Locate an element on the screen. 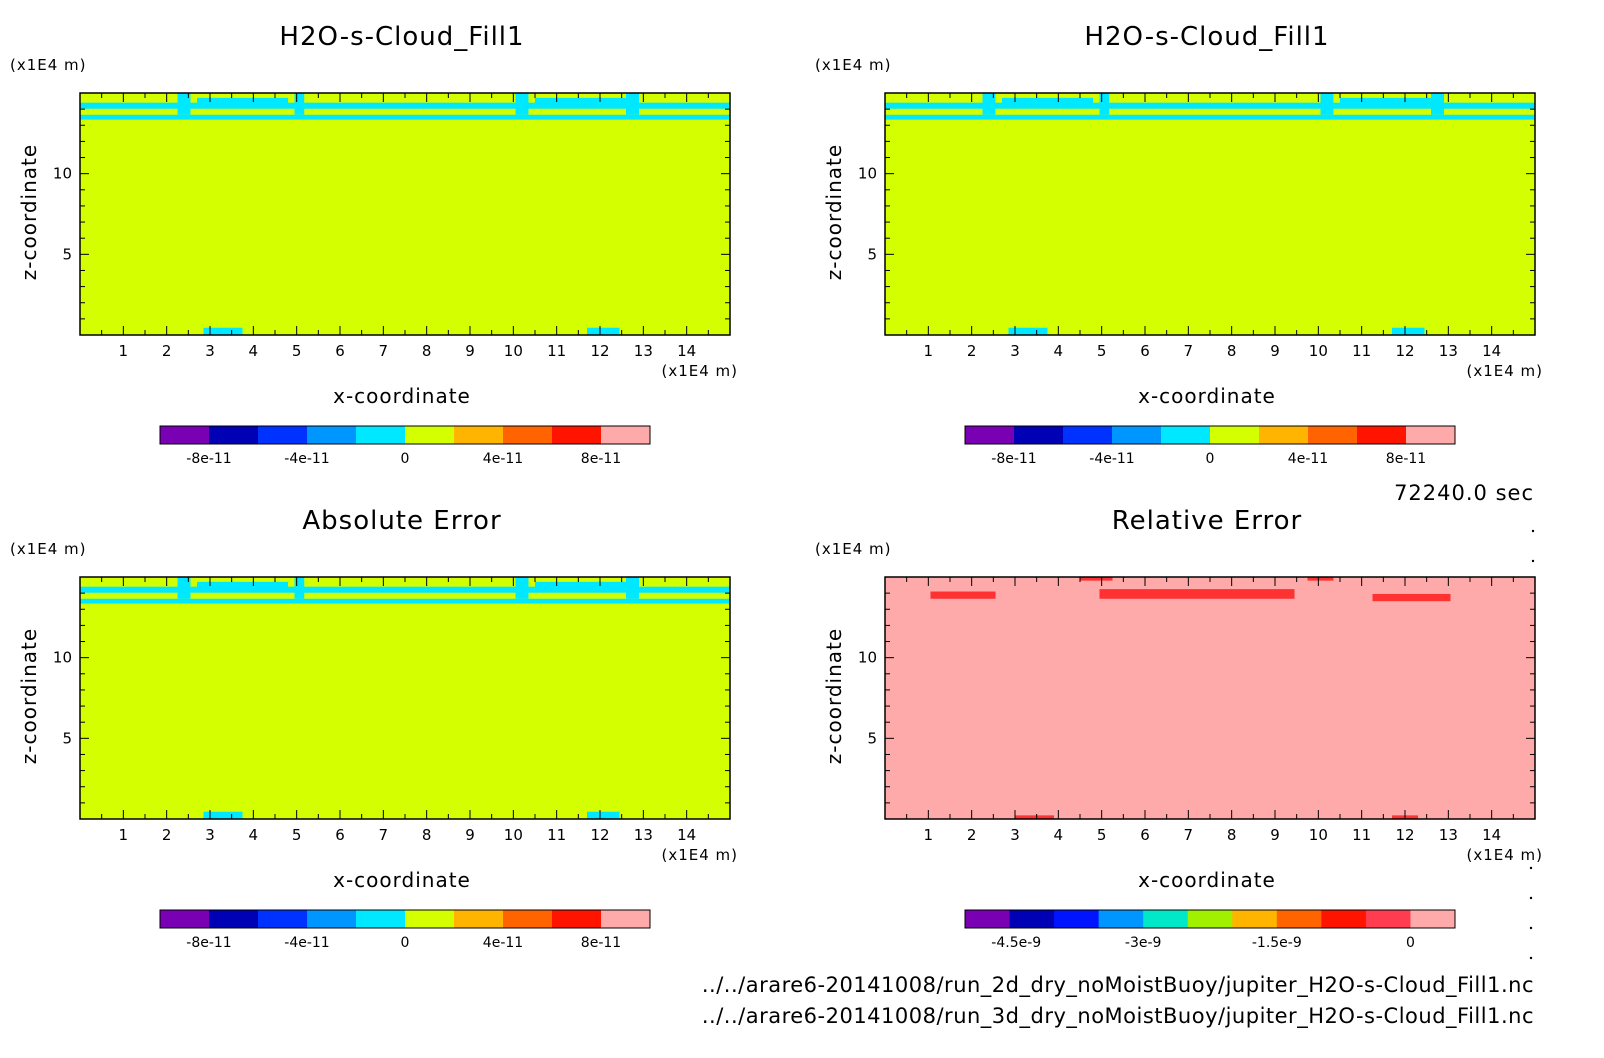 The image size is (1604, 1058). x-axis-label: x-coordinate is located at coordinates (402, 880).